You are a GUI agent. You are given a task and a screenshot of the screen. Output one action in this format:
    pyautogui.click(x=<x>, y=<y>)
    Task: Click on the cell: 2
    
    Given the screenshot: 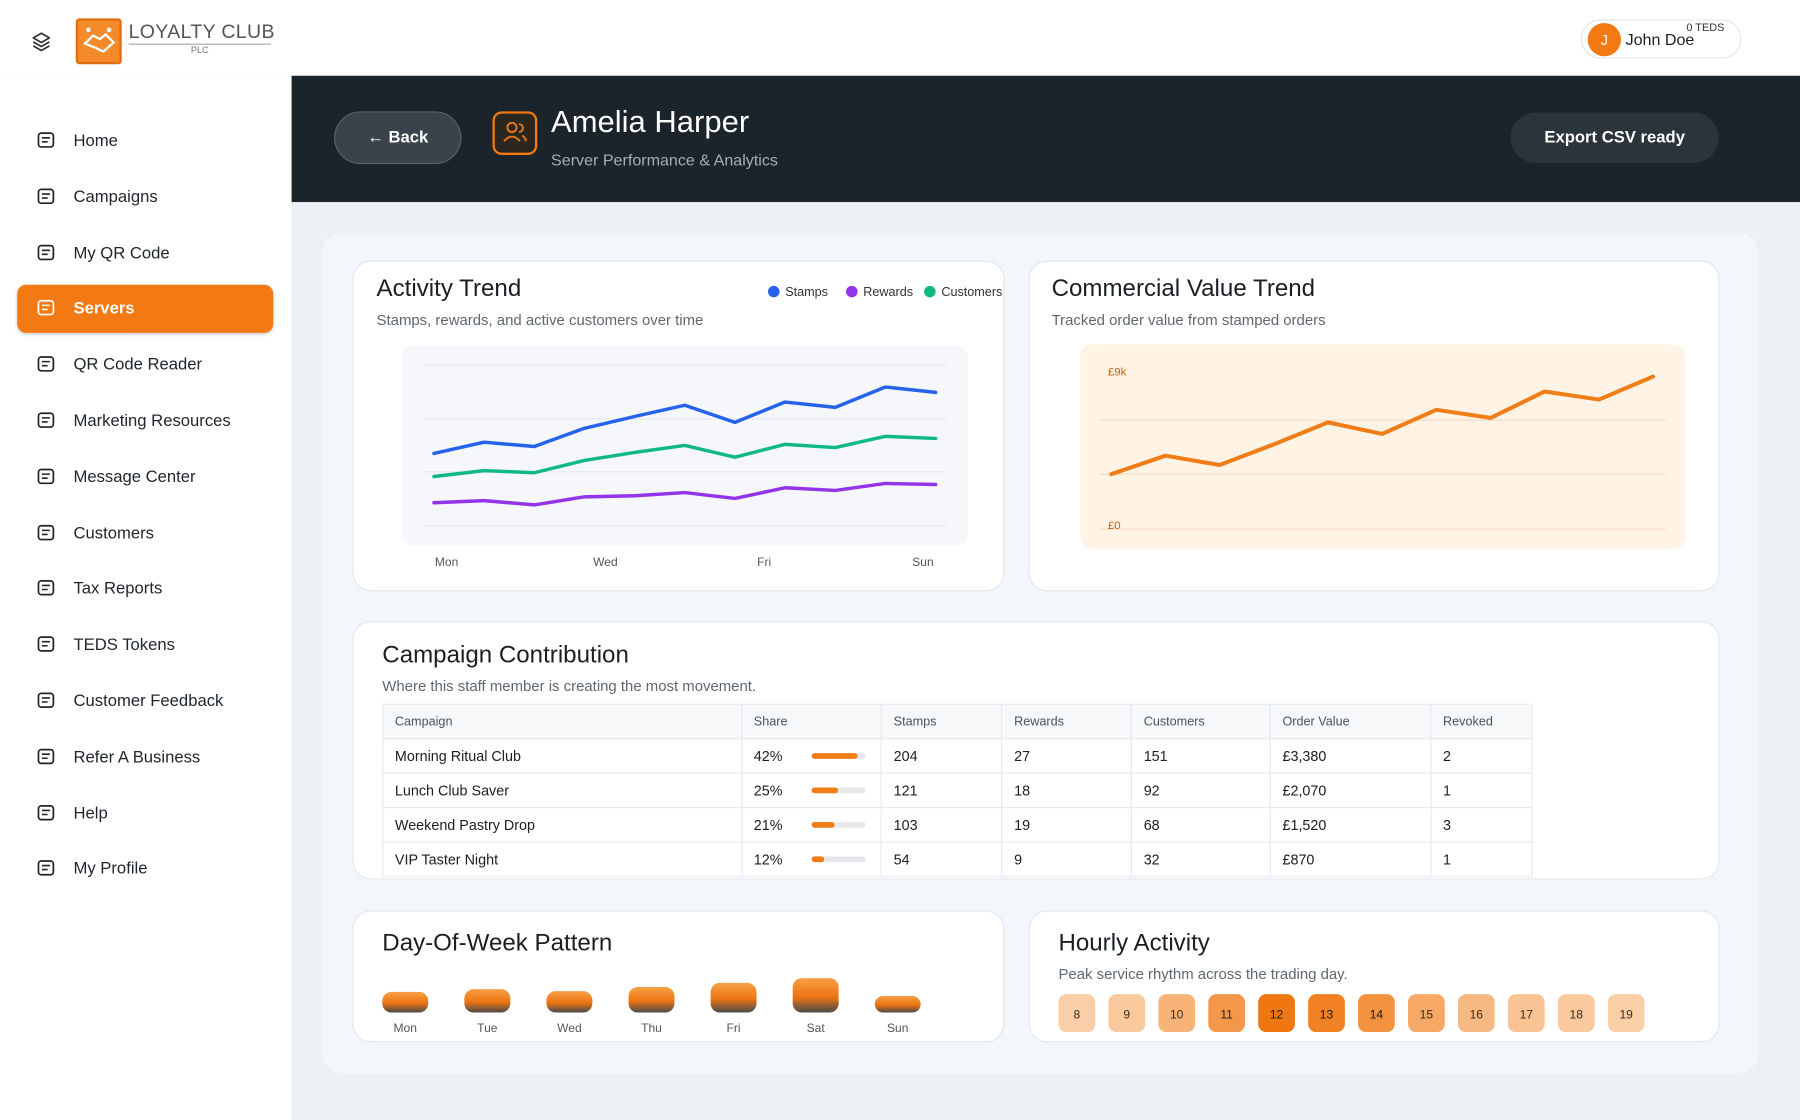 What is the action you would take?
    pyautogui.click(x=1481, y=756)
    